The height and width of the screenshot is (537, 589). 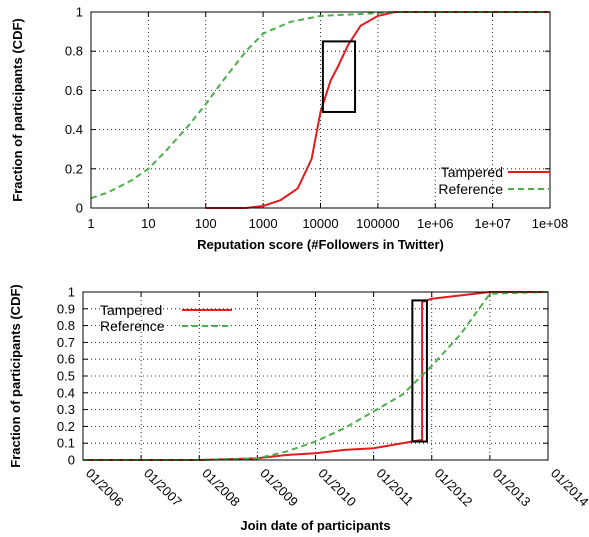 What do you see at coordinates (454, 488) in the screenshot?
I see `x-tick-label: 01/2012` at bounding box center [454, 488].